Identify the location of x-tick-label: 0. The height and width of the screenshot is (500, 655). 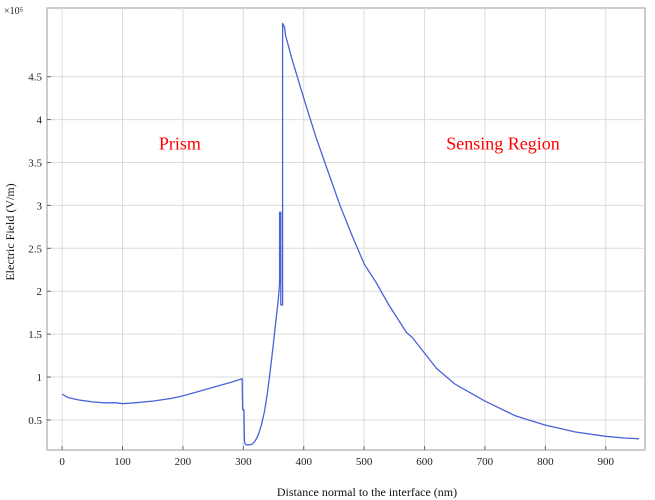
(62, 462).